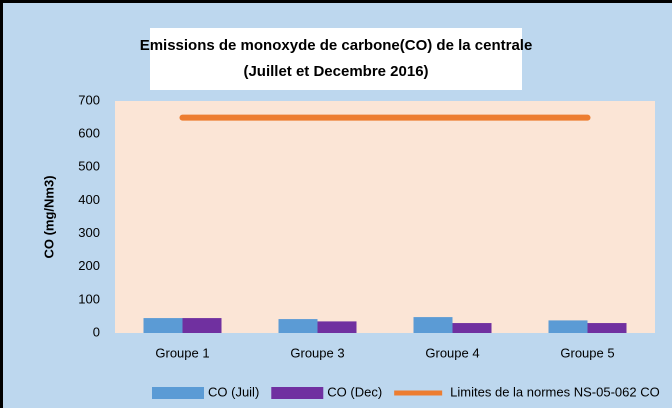 This screenshot has width=672, height=408. I want to click on y-tick-label: 600, so click(89, 133).